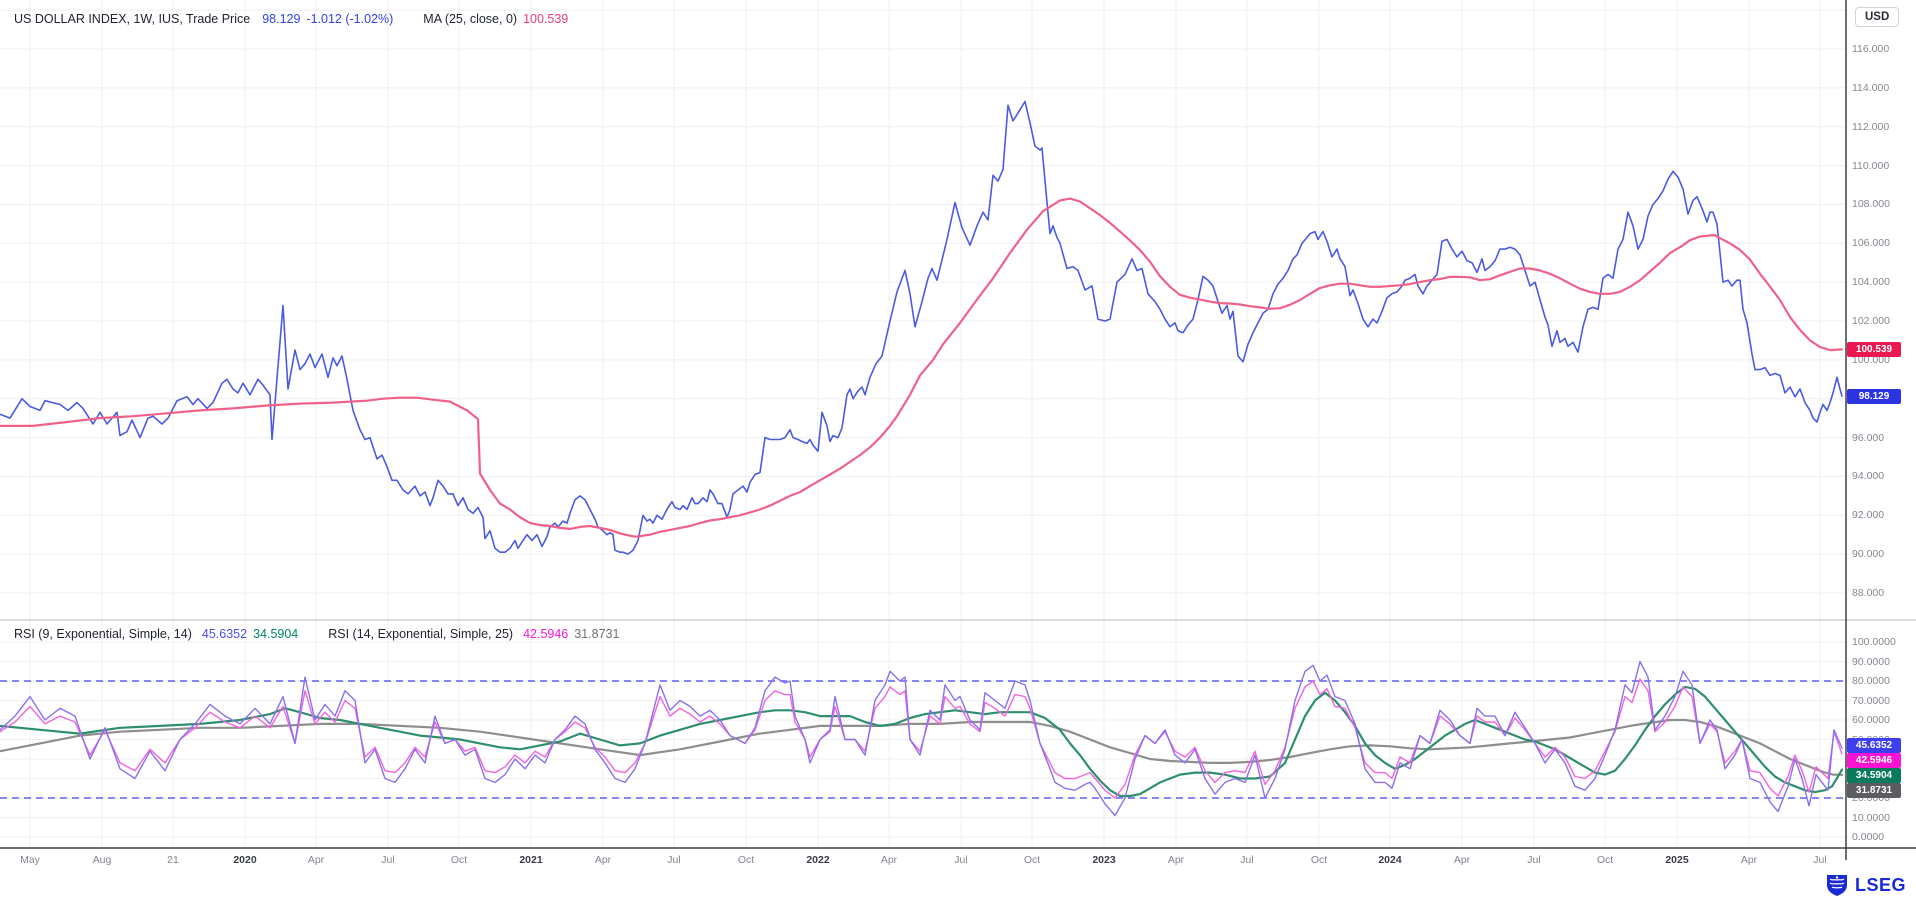 The image size is (1916, 905). What do you see at coordinates (1874, 745) in the screenshot?
I see `axis-value-badge: 45.6352` at bounding box center [1874, 745].